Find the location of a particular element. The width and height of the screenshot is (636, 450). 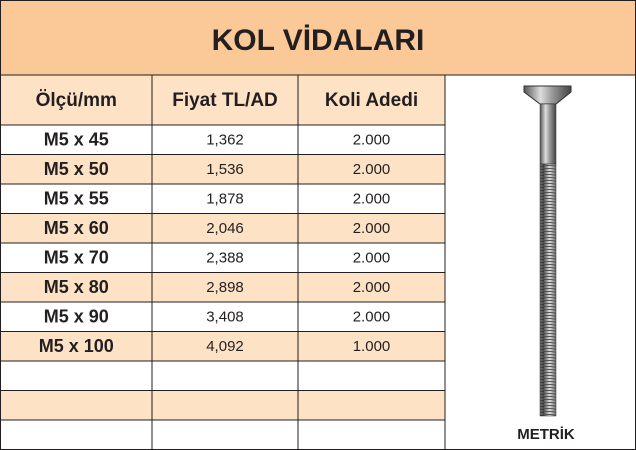

size-text: M5 x 80 is located at coordinates (76, 287).